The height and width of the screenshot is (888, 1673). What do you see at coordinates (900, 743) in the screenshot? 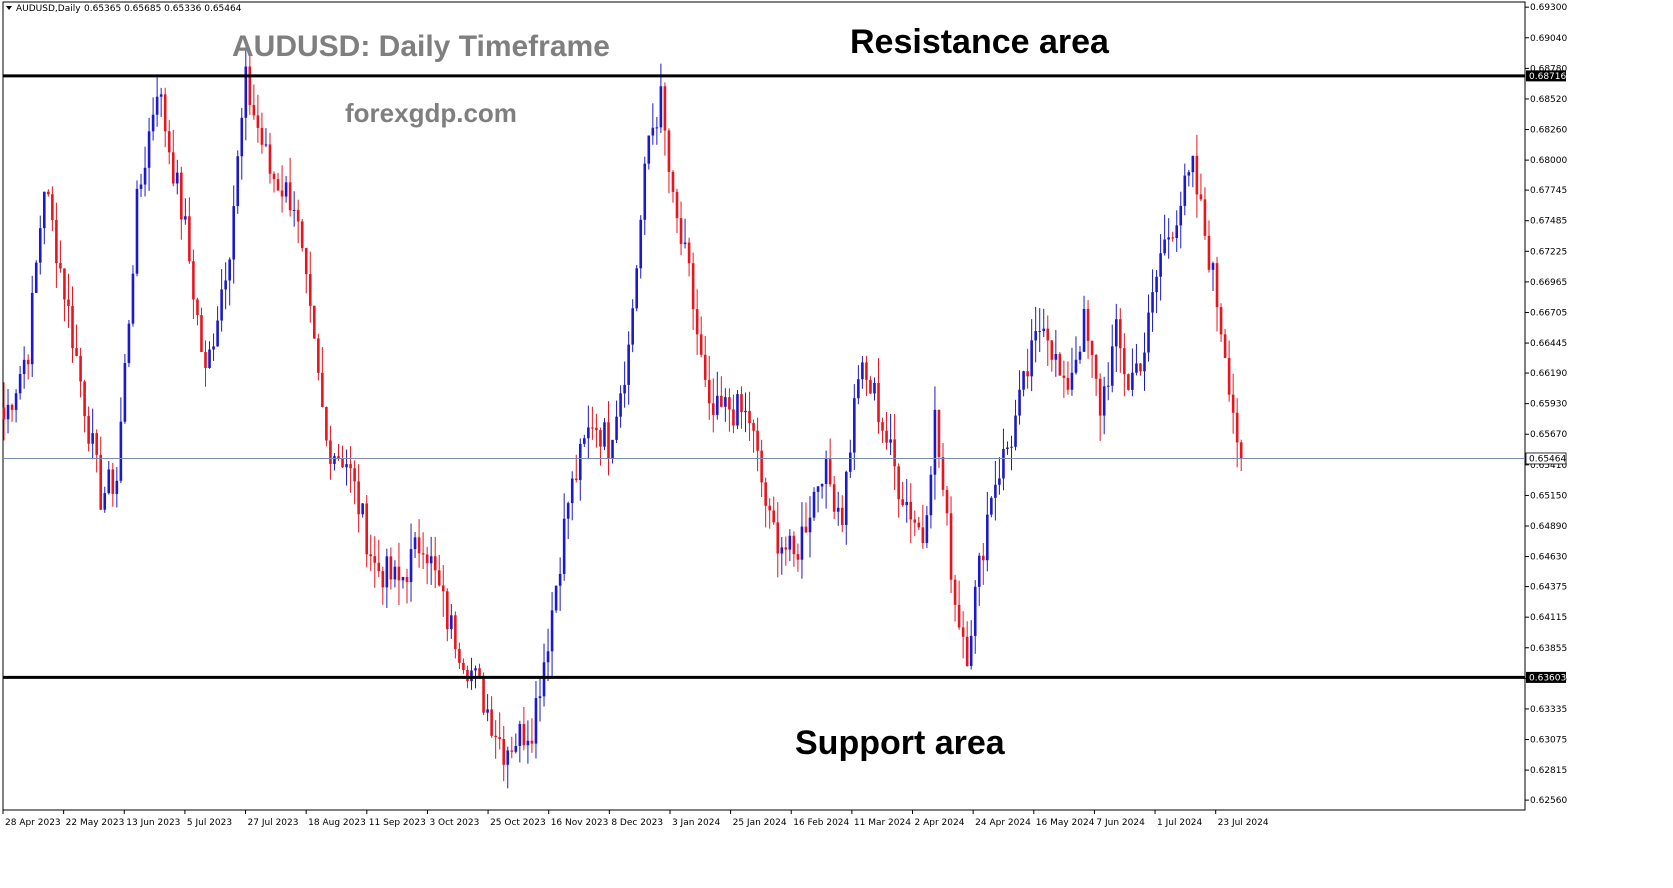
I see `support-label: Support area` at bounding box center [900, 743].